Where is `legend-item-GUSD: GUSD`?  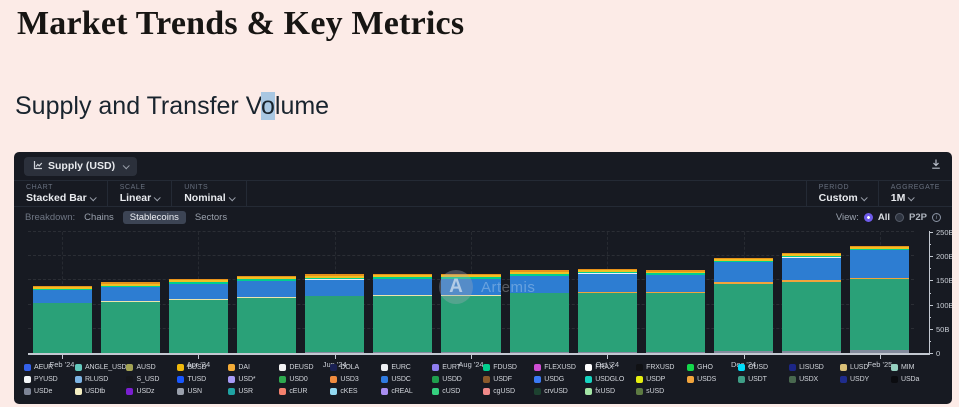
legend-item-GUSD: GUSD is located at coordinates (763, 367).